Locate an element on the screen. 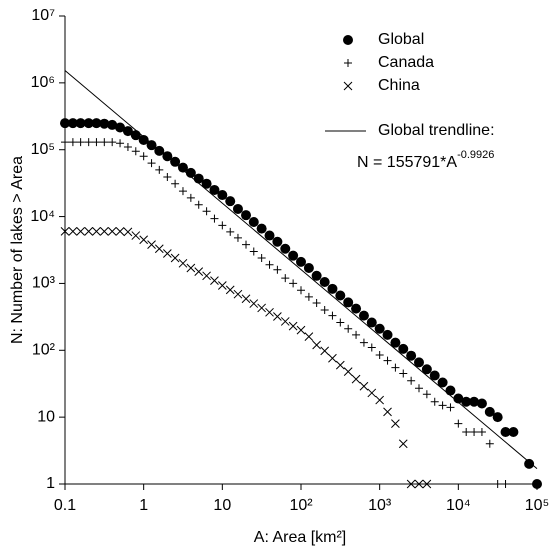  y-tick-label: 10⁷ is located at coordinates (43, 15).